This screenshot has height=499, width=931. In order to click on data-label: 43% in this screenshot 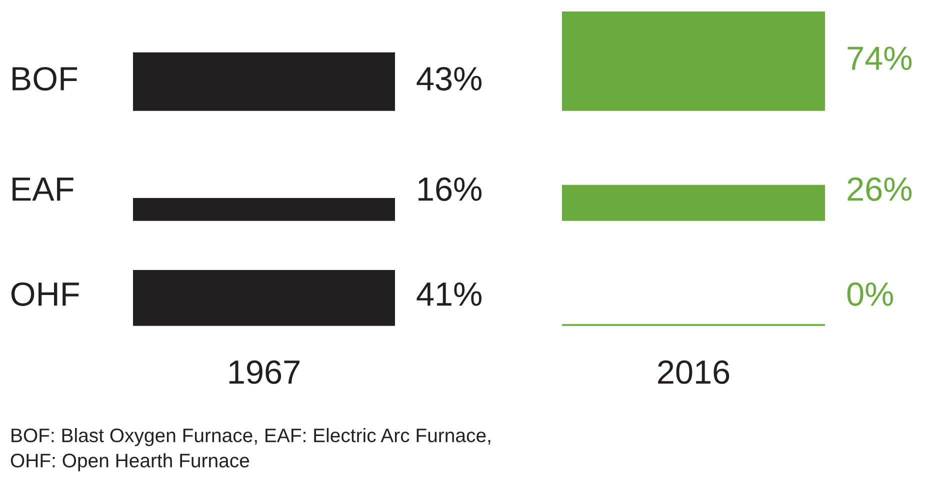, I will do `click(449, 78)`.